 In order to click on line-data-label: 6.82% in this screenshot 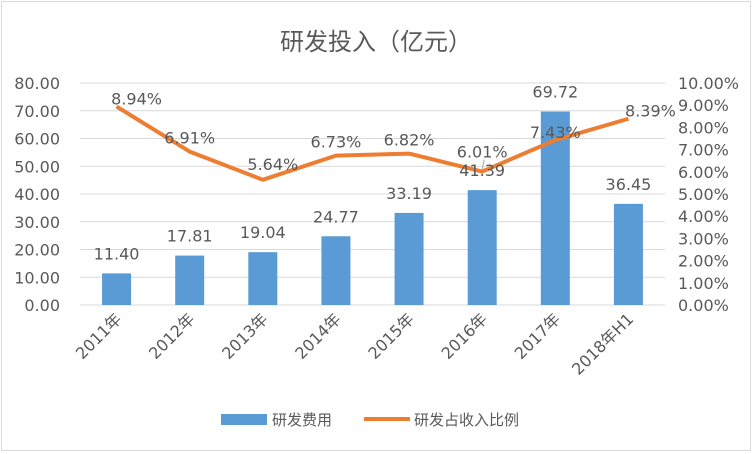, I will do `click(409, 140)`.